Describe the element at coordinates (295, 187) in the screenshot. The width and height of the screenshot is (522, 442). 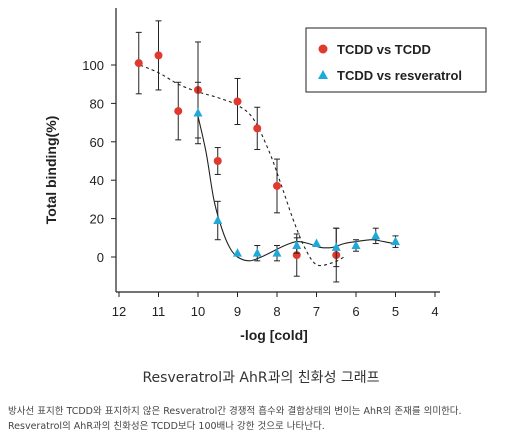
I see `fit-curve-resveratrol` at that location.